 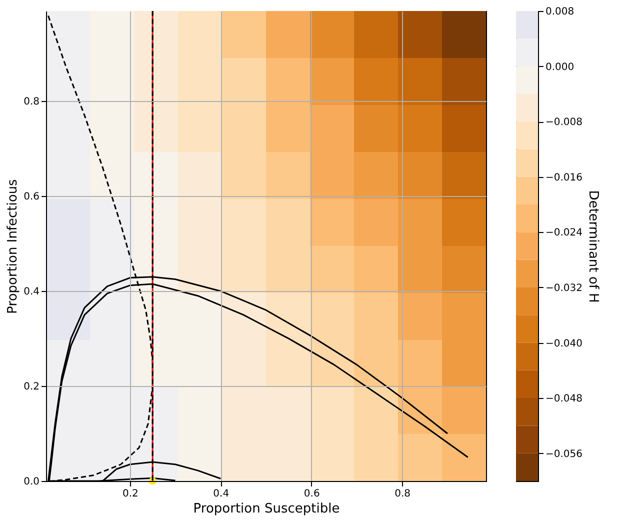 What do you see at coordinates (402, 494) in the screenshot?
I see `x-tick-label: 0.8` at bounding box center [402, 494].